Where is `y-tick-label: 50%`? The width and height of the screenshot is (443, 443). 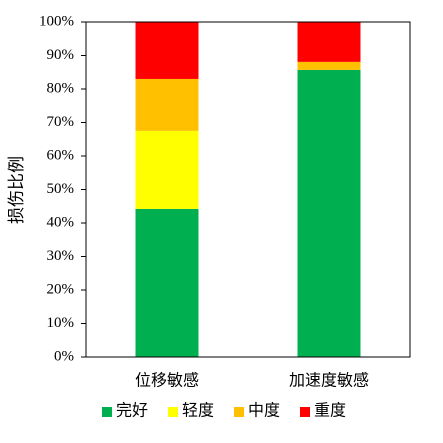 y-tick-label: 50% is located at coordinates (61, 189).